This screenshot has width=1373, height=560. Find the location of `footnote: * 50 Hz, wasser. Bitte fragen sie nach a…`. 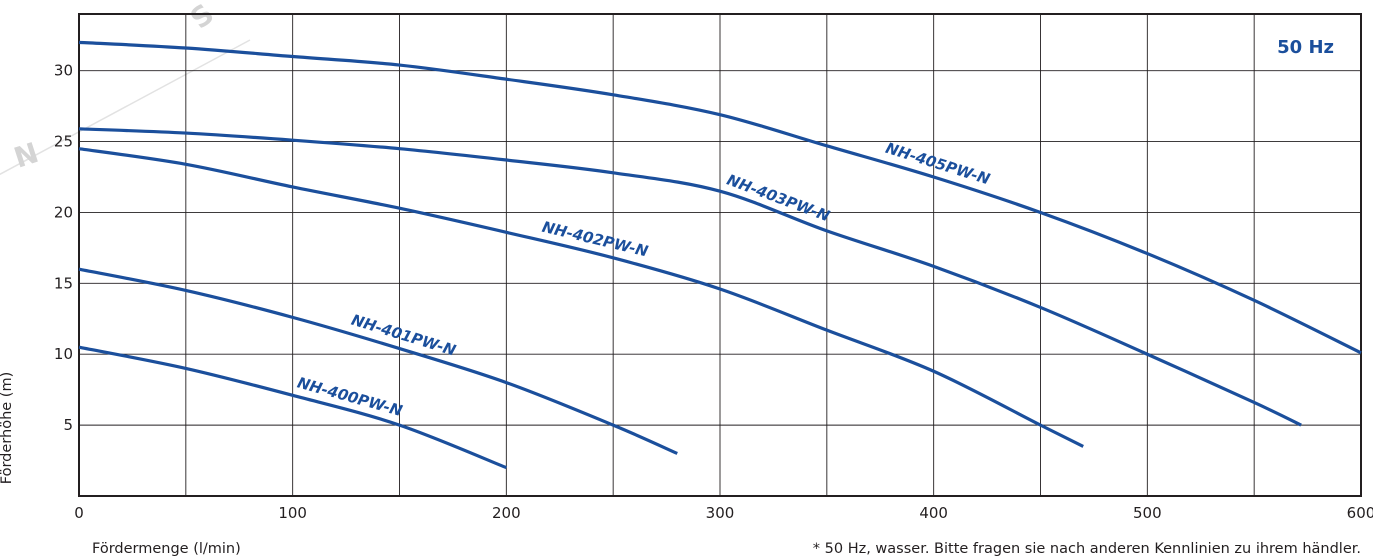

footnote: * 50 Hz, wasser. Bitte fragen sie nach a… is located at coordinates (1087, 549).